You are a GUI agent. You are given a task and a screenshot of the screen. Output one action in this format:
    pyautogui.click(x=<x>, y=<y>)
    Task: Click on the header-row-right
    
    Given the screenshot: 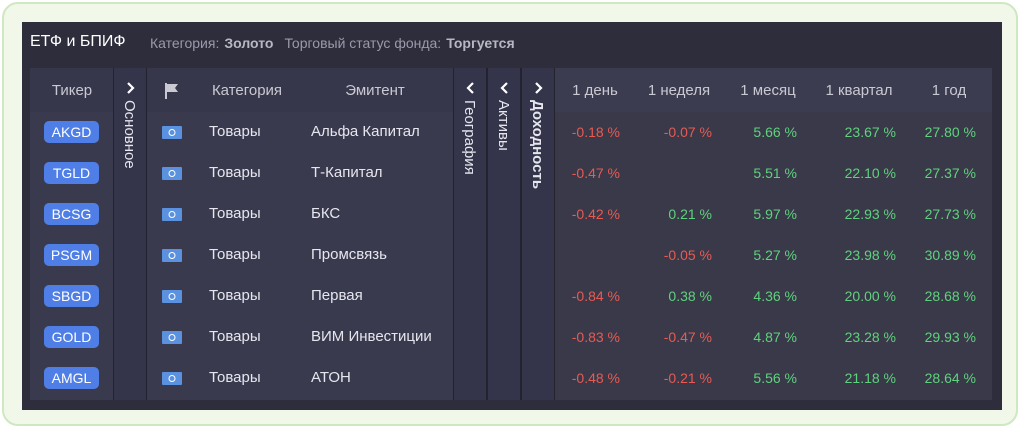 What is the action you would take?
    pyautogui.click(x=773, y=90)
    